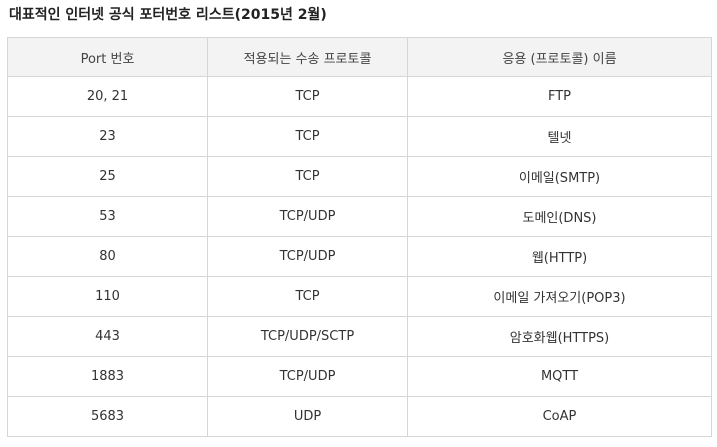 This screenshot has width=717, height=447. I want to click on application-cell: 웹(HTTP), so click(559, 256).